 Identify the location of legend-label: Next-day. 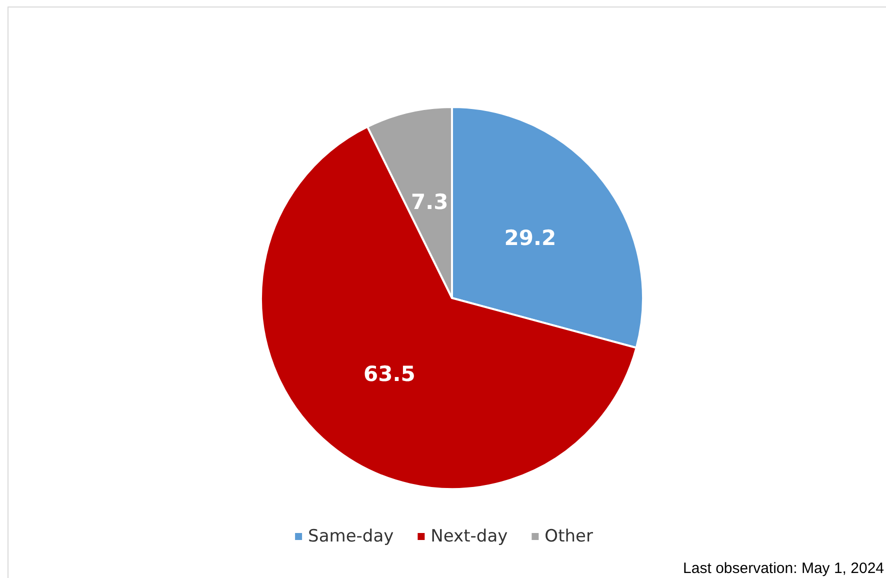
(469, 536).